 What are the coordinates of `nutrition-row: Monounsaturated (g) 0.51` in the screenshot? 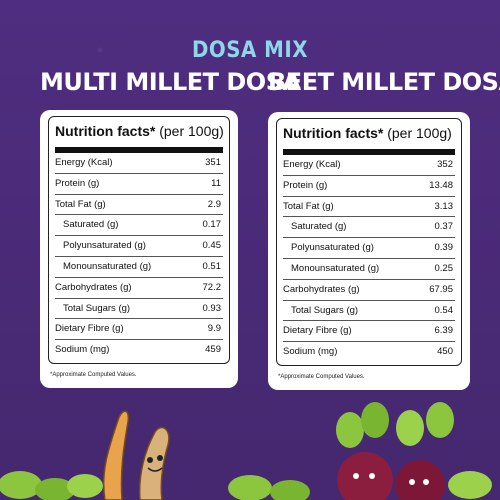 It's located at (139, 267).